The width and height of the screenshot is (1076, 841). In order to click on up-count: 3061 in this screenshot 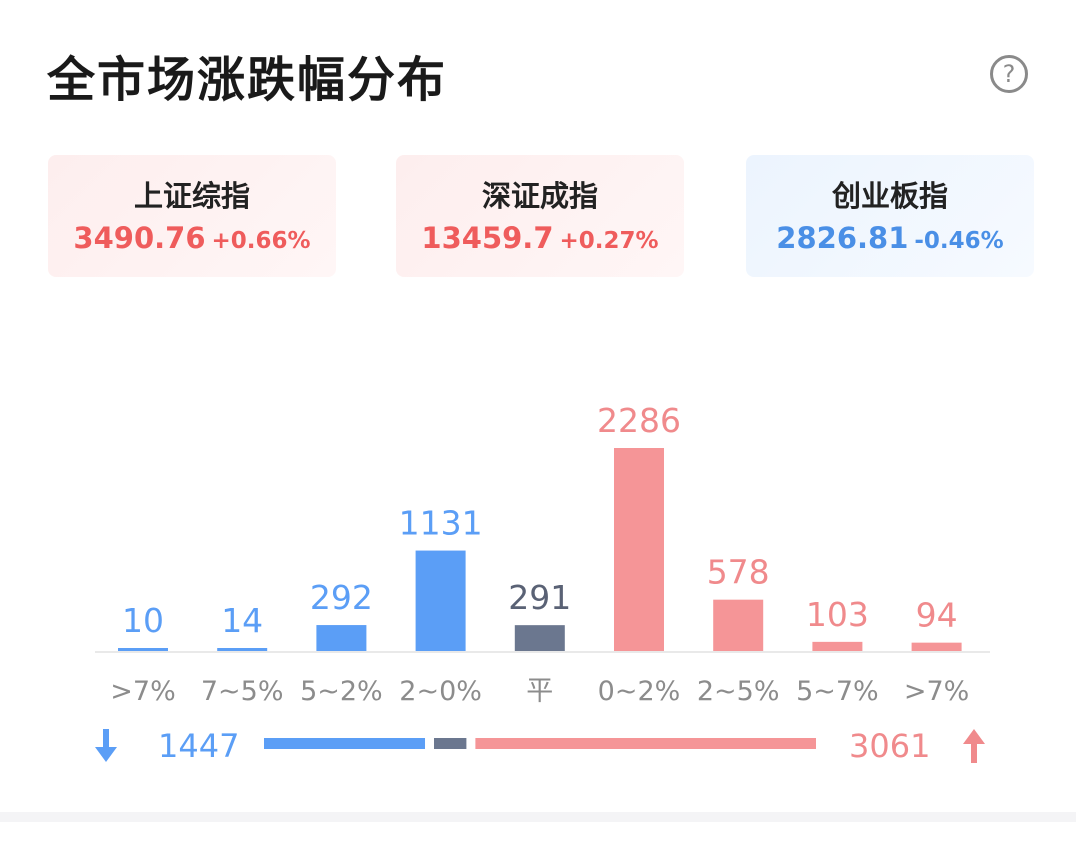, I will do `click(890, 746)`.